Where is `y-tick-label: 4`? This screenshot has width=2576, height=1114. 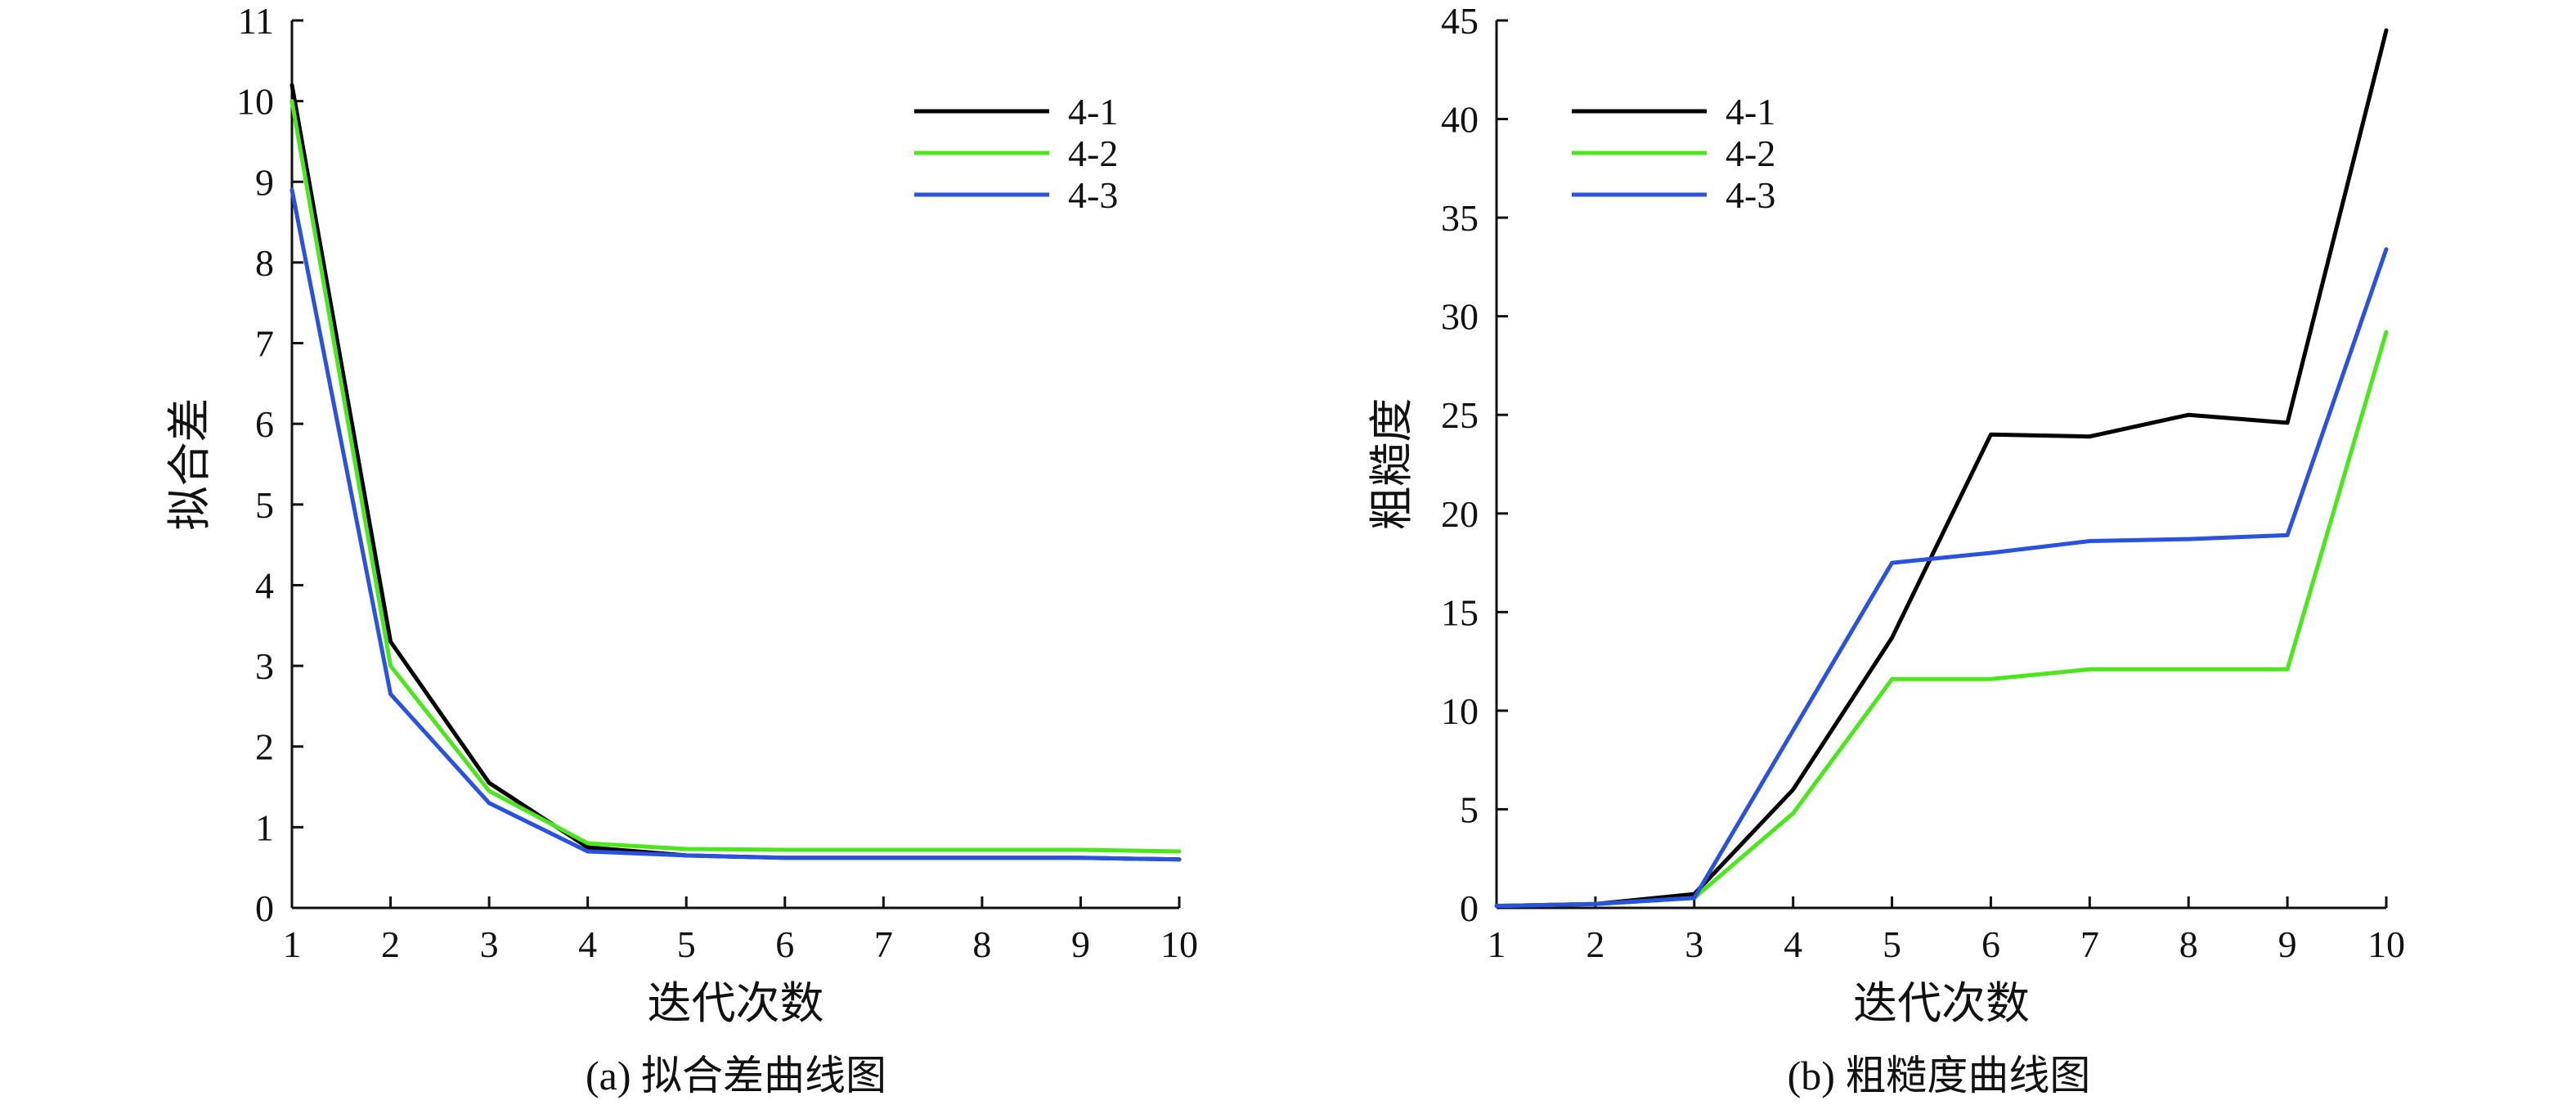 y-tick-label: 4 is located at coordinates (264, 585).